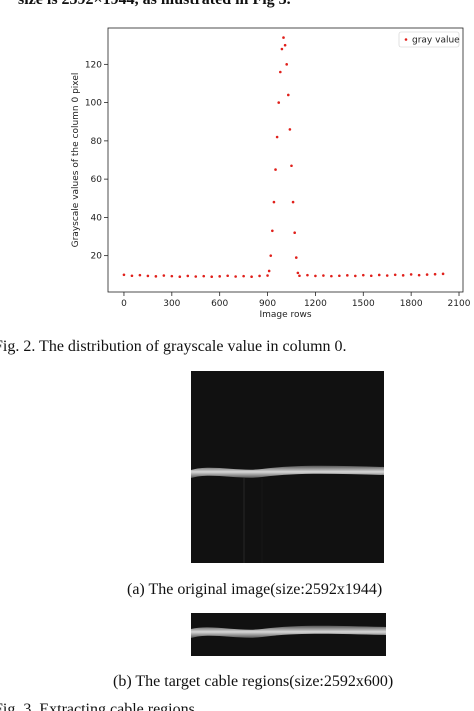  What do you see at coordinates (363, 304) in the screenshot?
I see `x-tick-label: 1500` at bounding box center [363, 304].